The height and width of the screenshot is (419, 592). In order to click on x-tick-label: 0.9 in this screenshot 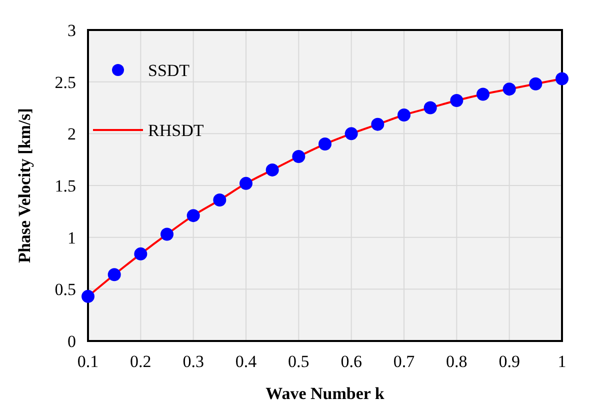, I will do `click(509, 361)`.